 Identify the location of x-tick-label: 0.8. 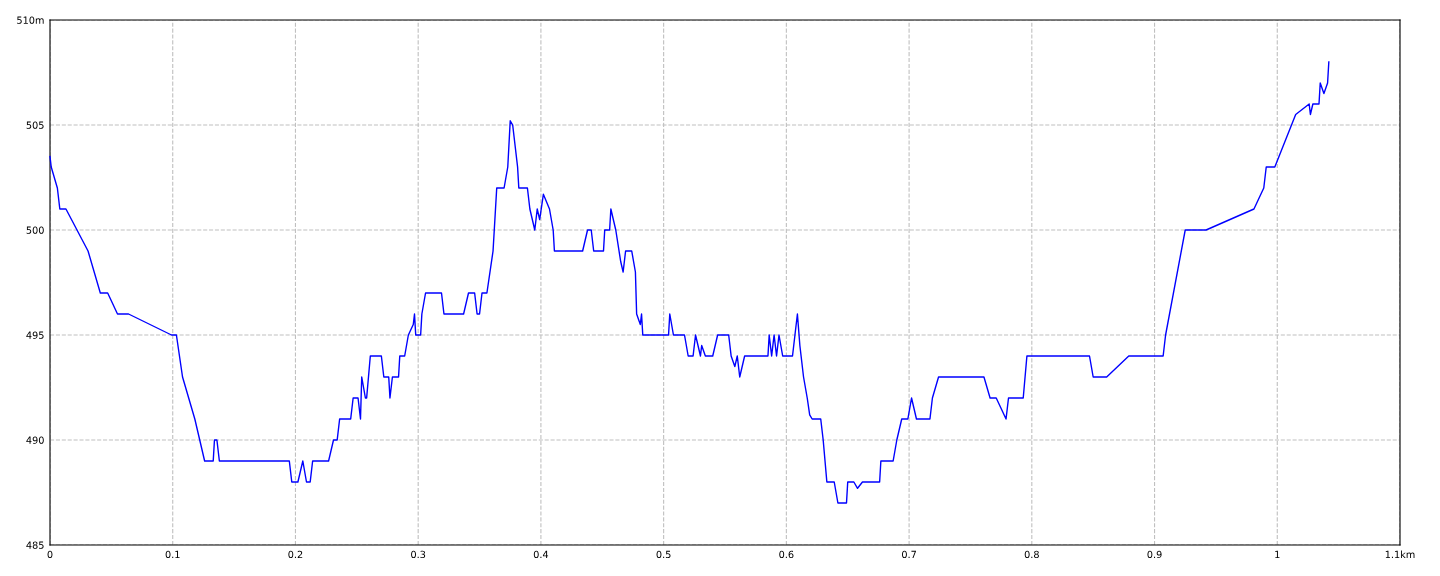
(1031, 554).